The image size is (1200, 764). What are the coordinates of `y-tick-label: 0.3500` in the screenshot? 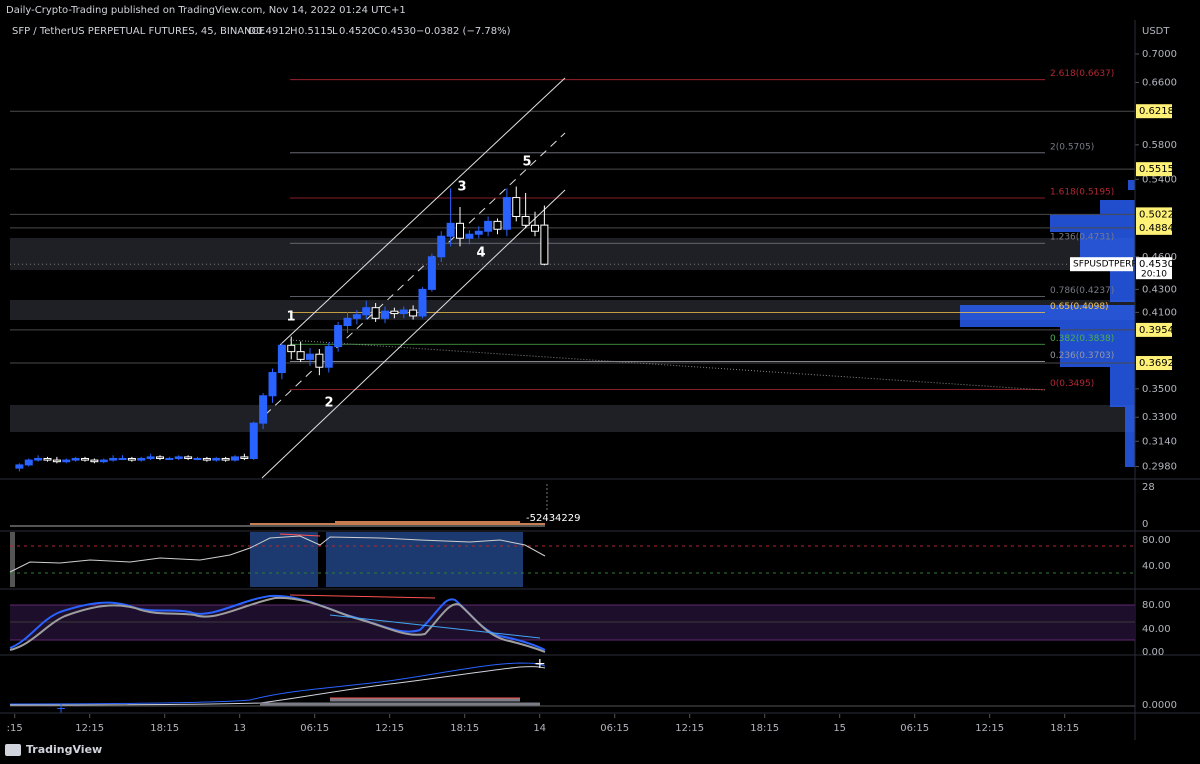 It's located at (1159, 389).